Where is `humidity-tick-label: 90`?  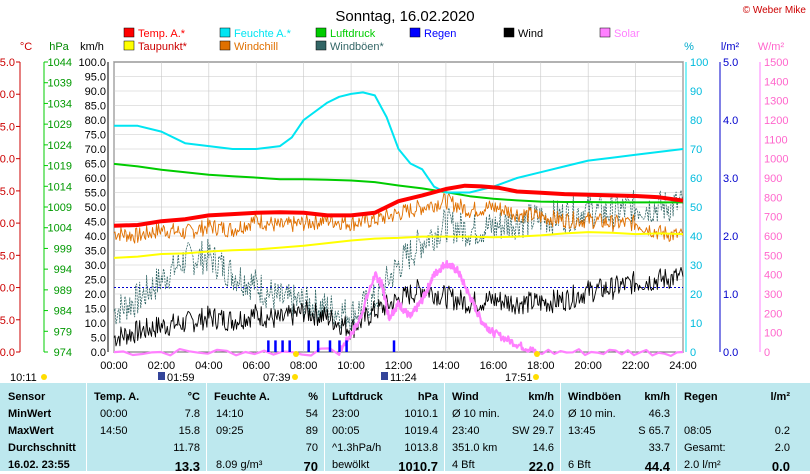 humidity-tick-label: 90 is located at coordinates (696, 92).